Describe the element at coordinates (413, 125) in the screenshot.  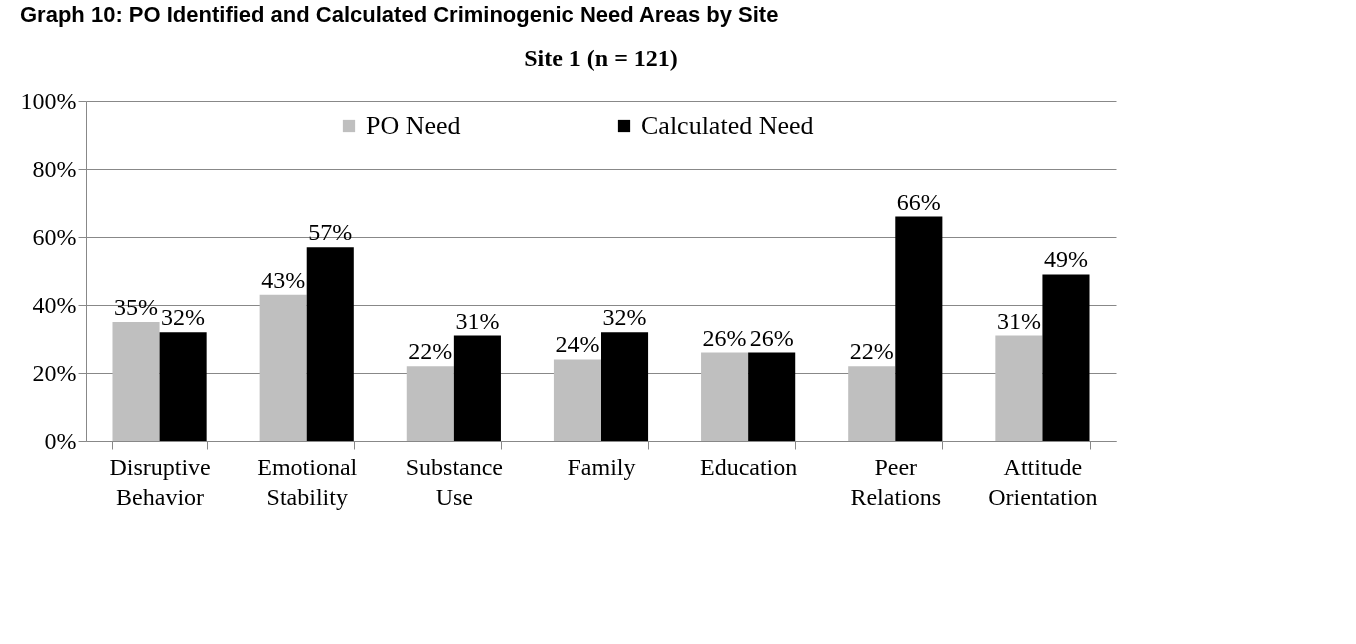
I see `legend-label: PO Need` at that location.